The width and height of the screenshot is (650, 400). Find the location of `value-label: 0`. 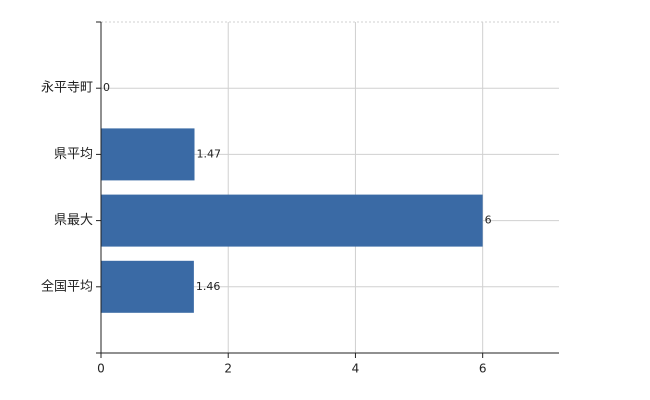

value-label: 0 is located at coordinates (106, 87).